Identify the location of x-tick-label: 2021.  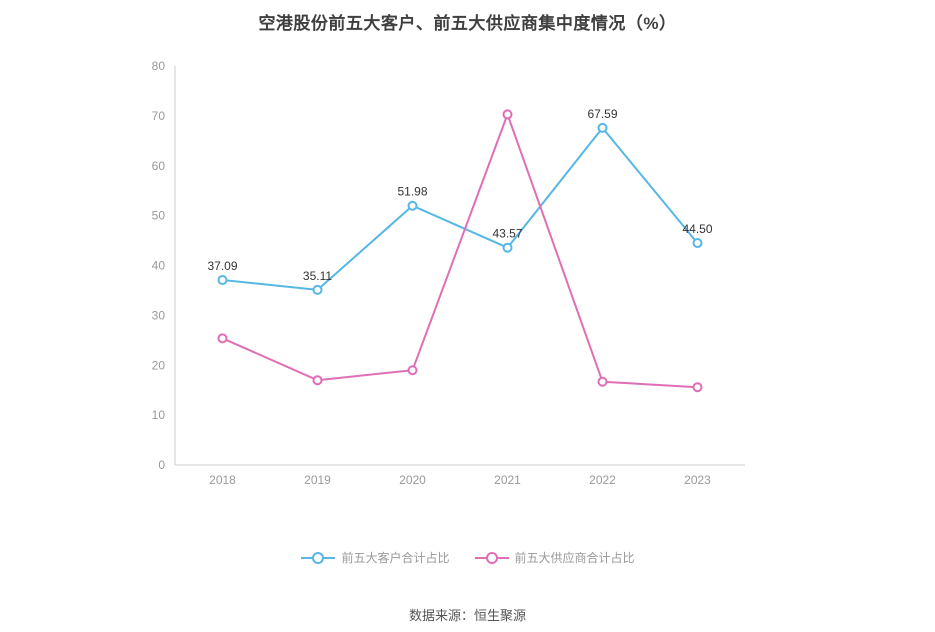
(507, 480).